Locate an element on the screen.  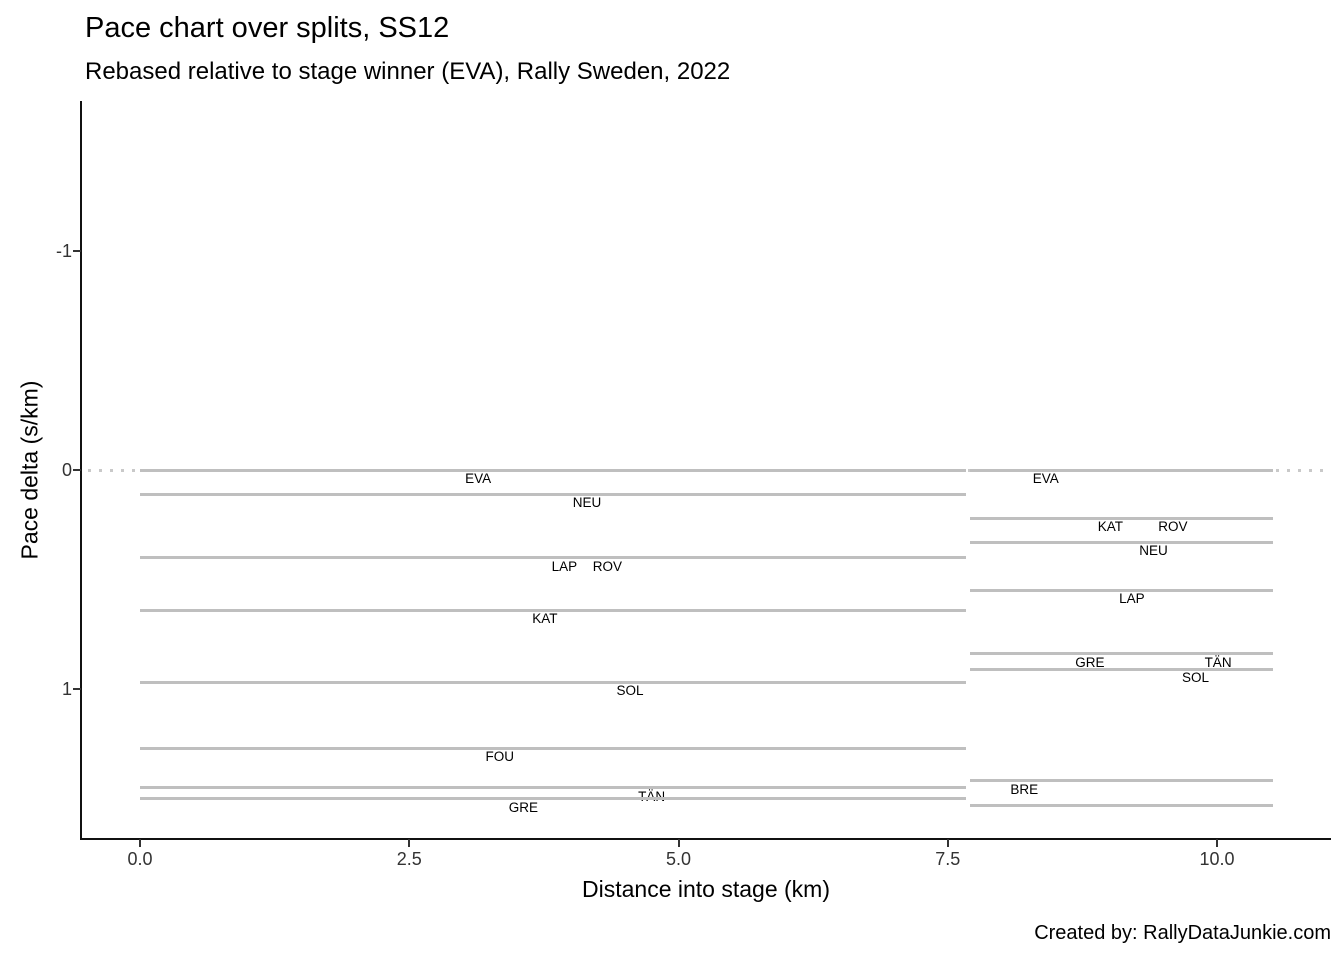
y-axis-title: Pace delta (s/km) is located at coordinates (29, 470).